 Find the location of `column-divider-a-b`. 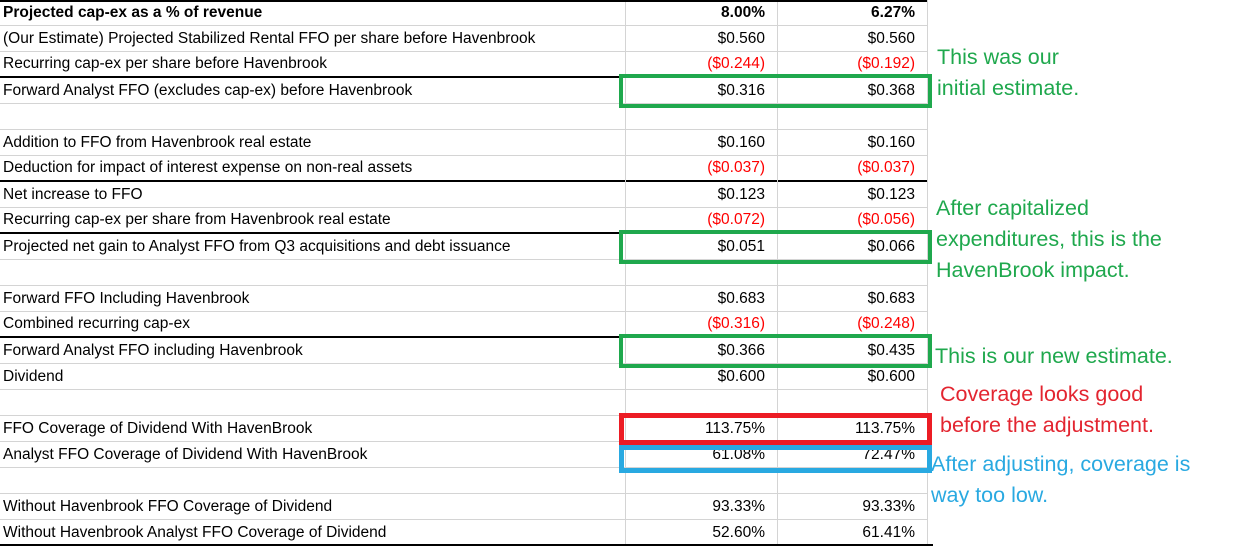

column-divider-a-b is located at coordinates (625, 273).